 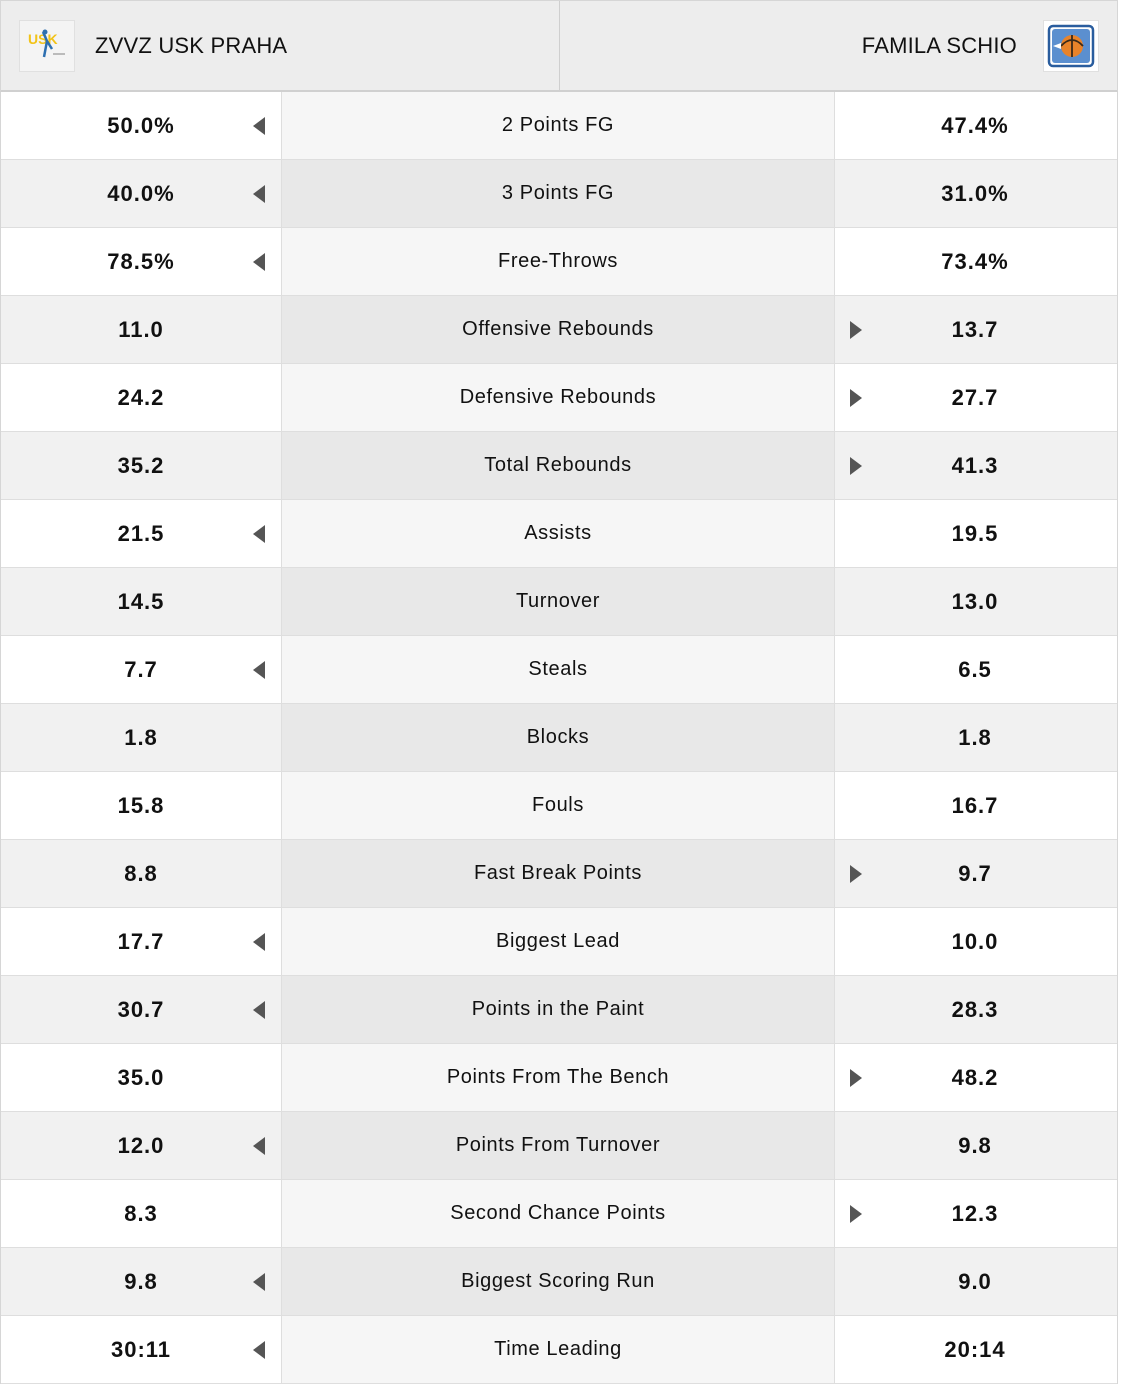 I want to click on stat-label-cell: Fouls, so click(x=558, y=805).